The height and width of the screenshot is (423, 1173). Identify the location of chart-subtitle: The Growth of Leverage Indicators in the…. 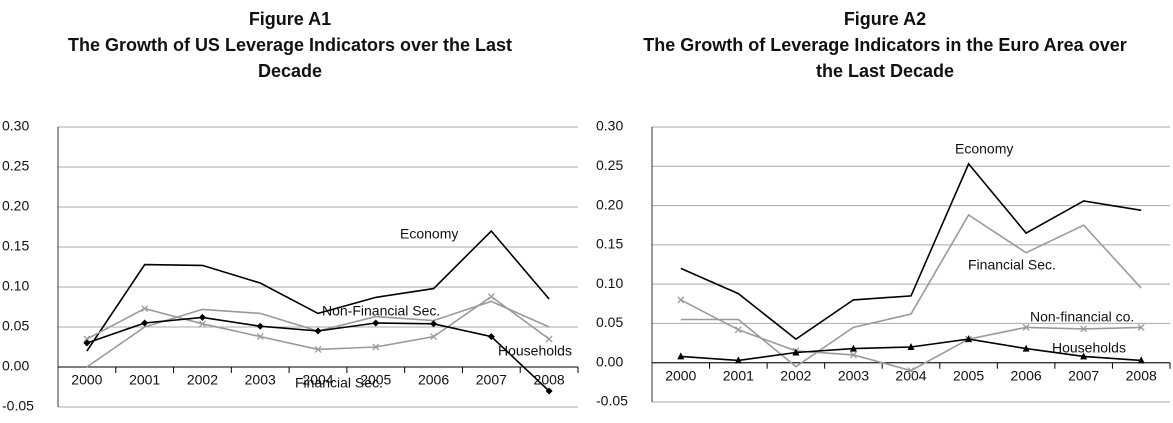
(885, 58).